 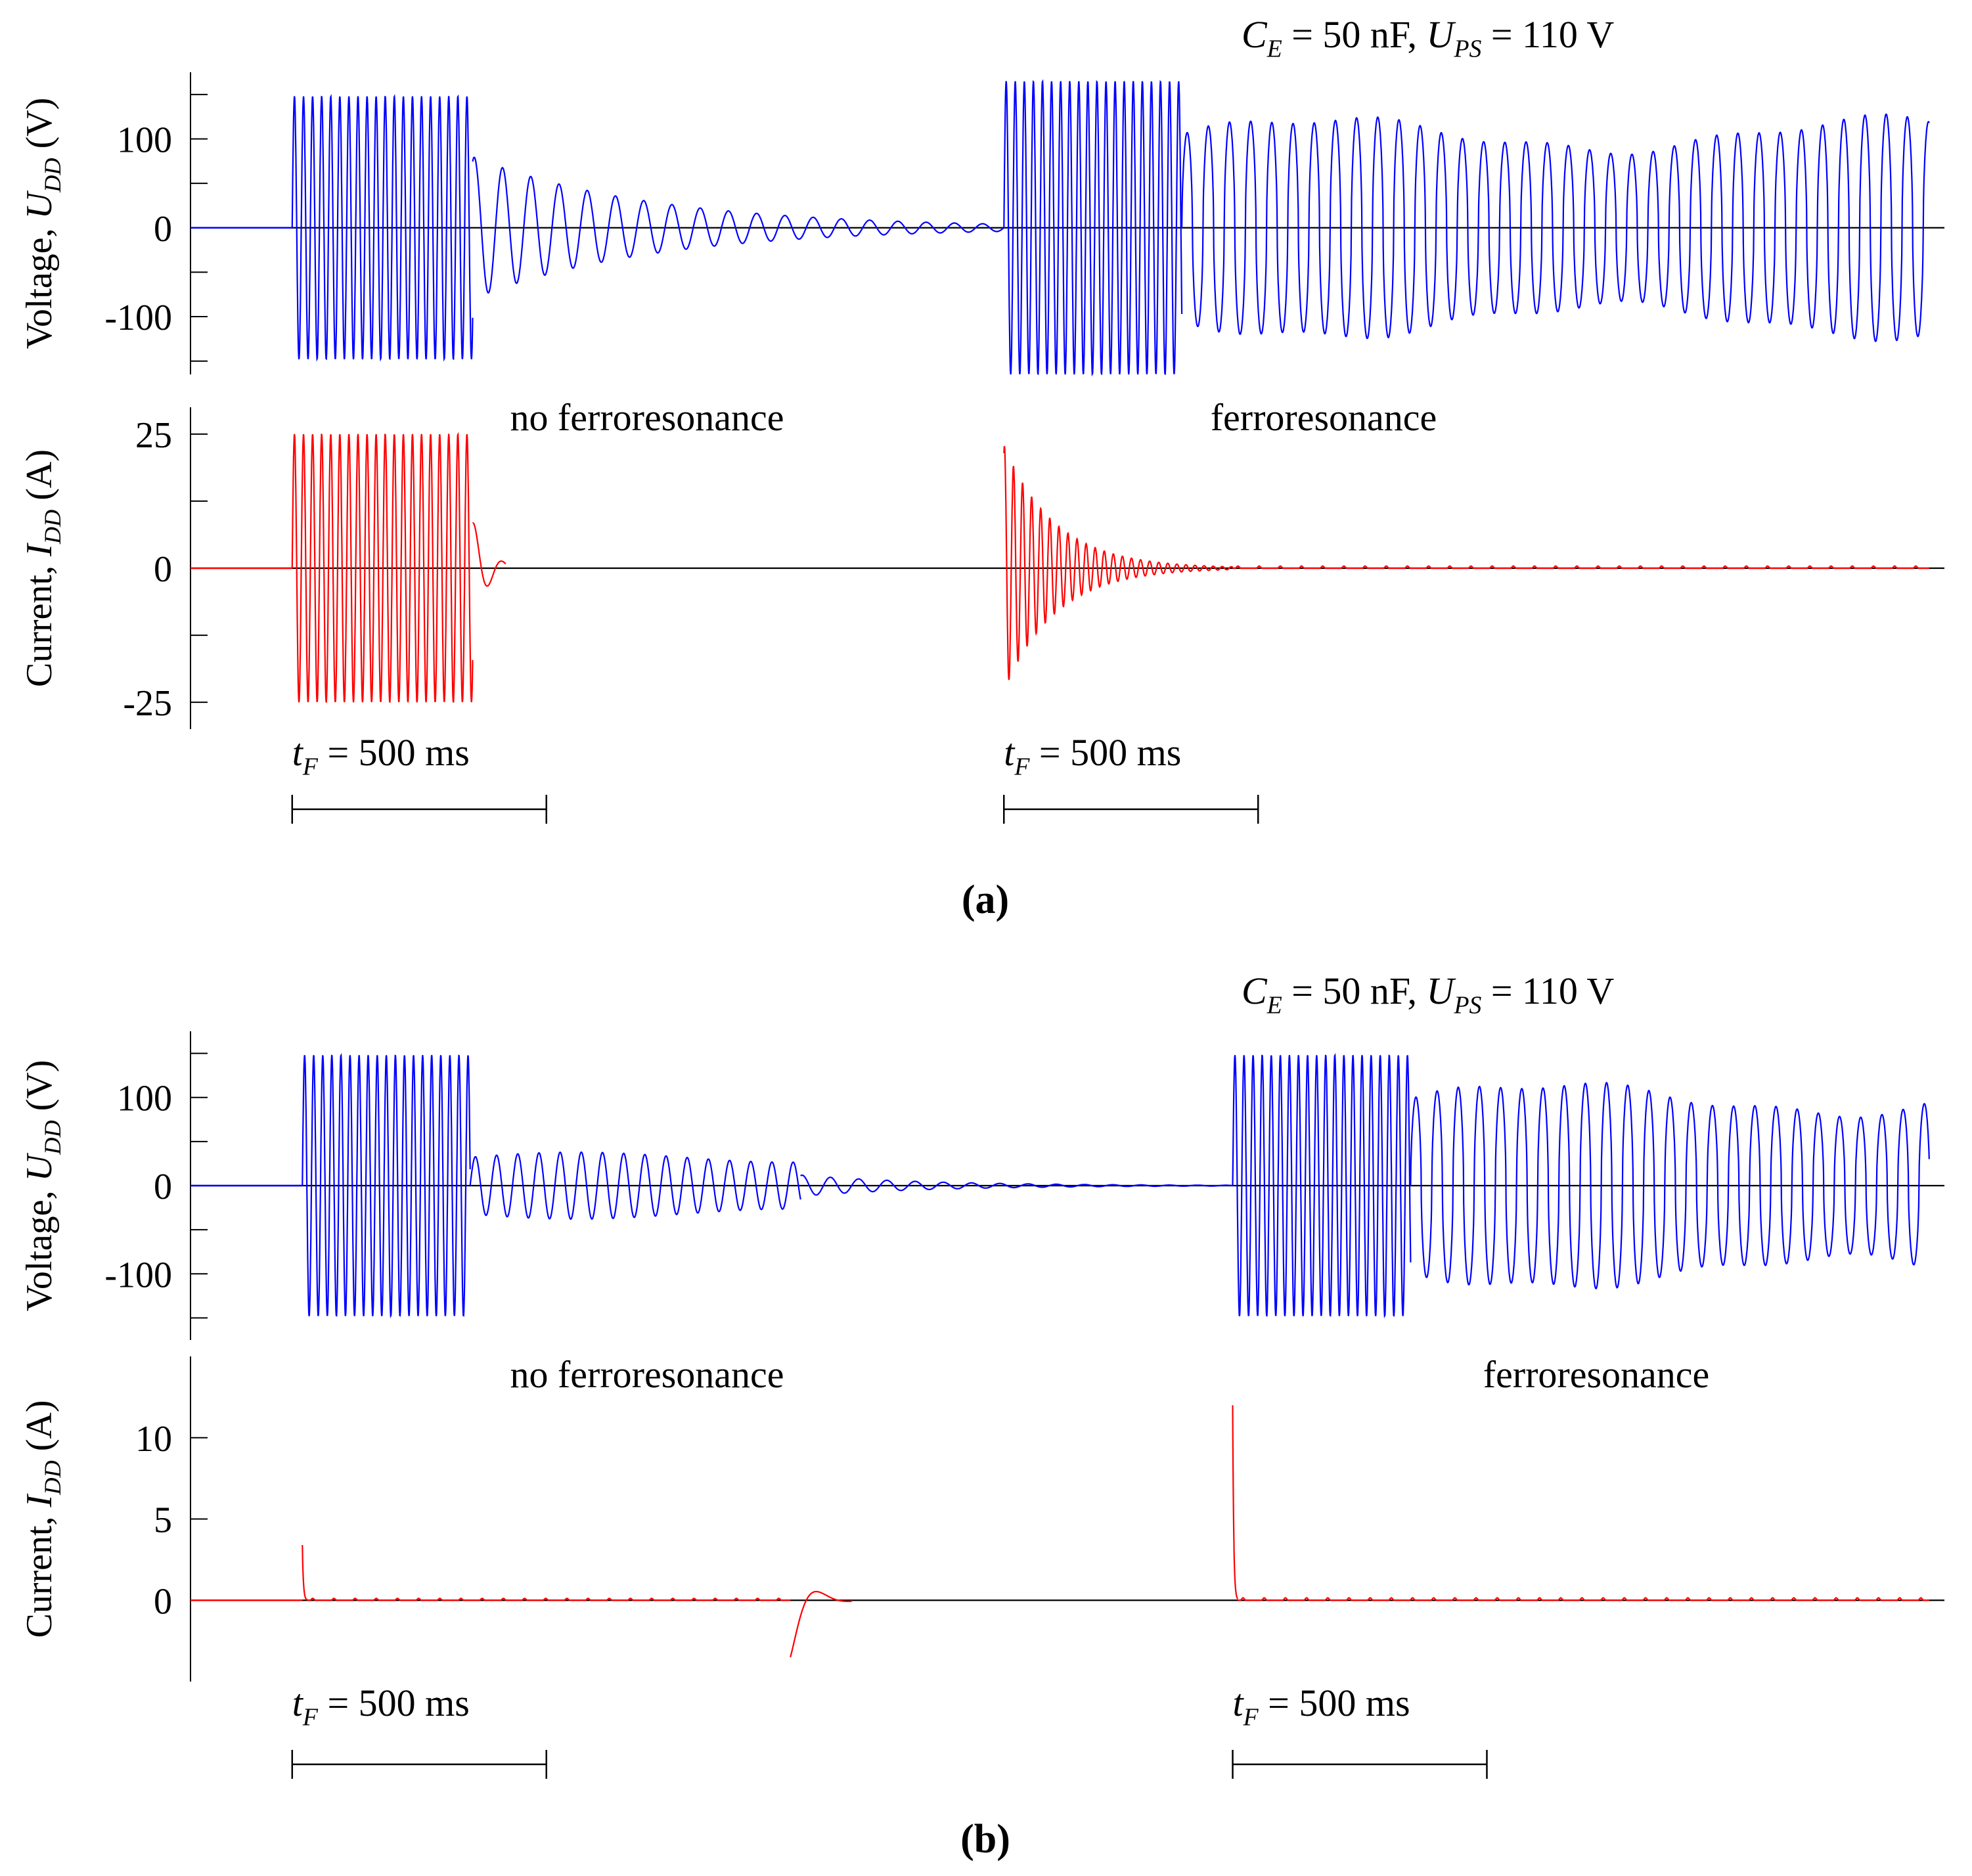 I want to click on panel-a-annotation: ferroresonance, so click(x=1324, y=417).